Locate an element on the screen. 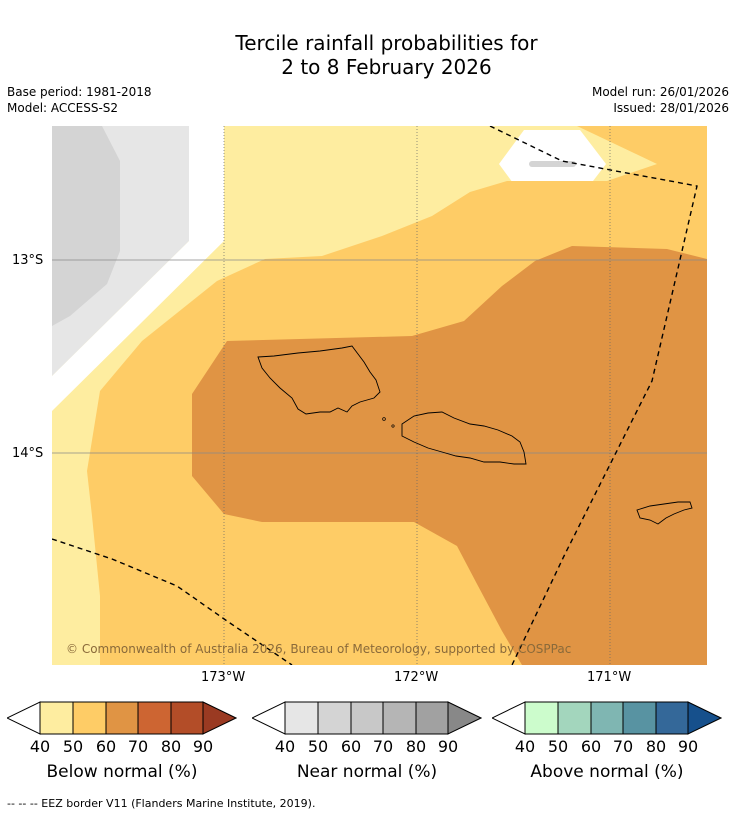 This screenshot has height=816, width=736. eez-border-west is located at coordinates (172, 601).